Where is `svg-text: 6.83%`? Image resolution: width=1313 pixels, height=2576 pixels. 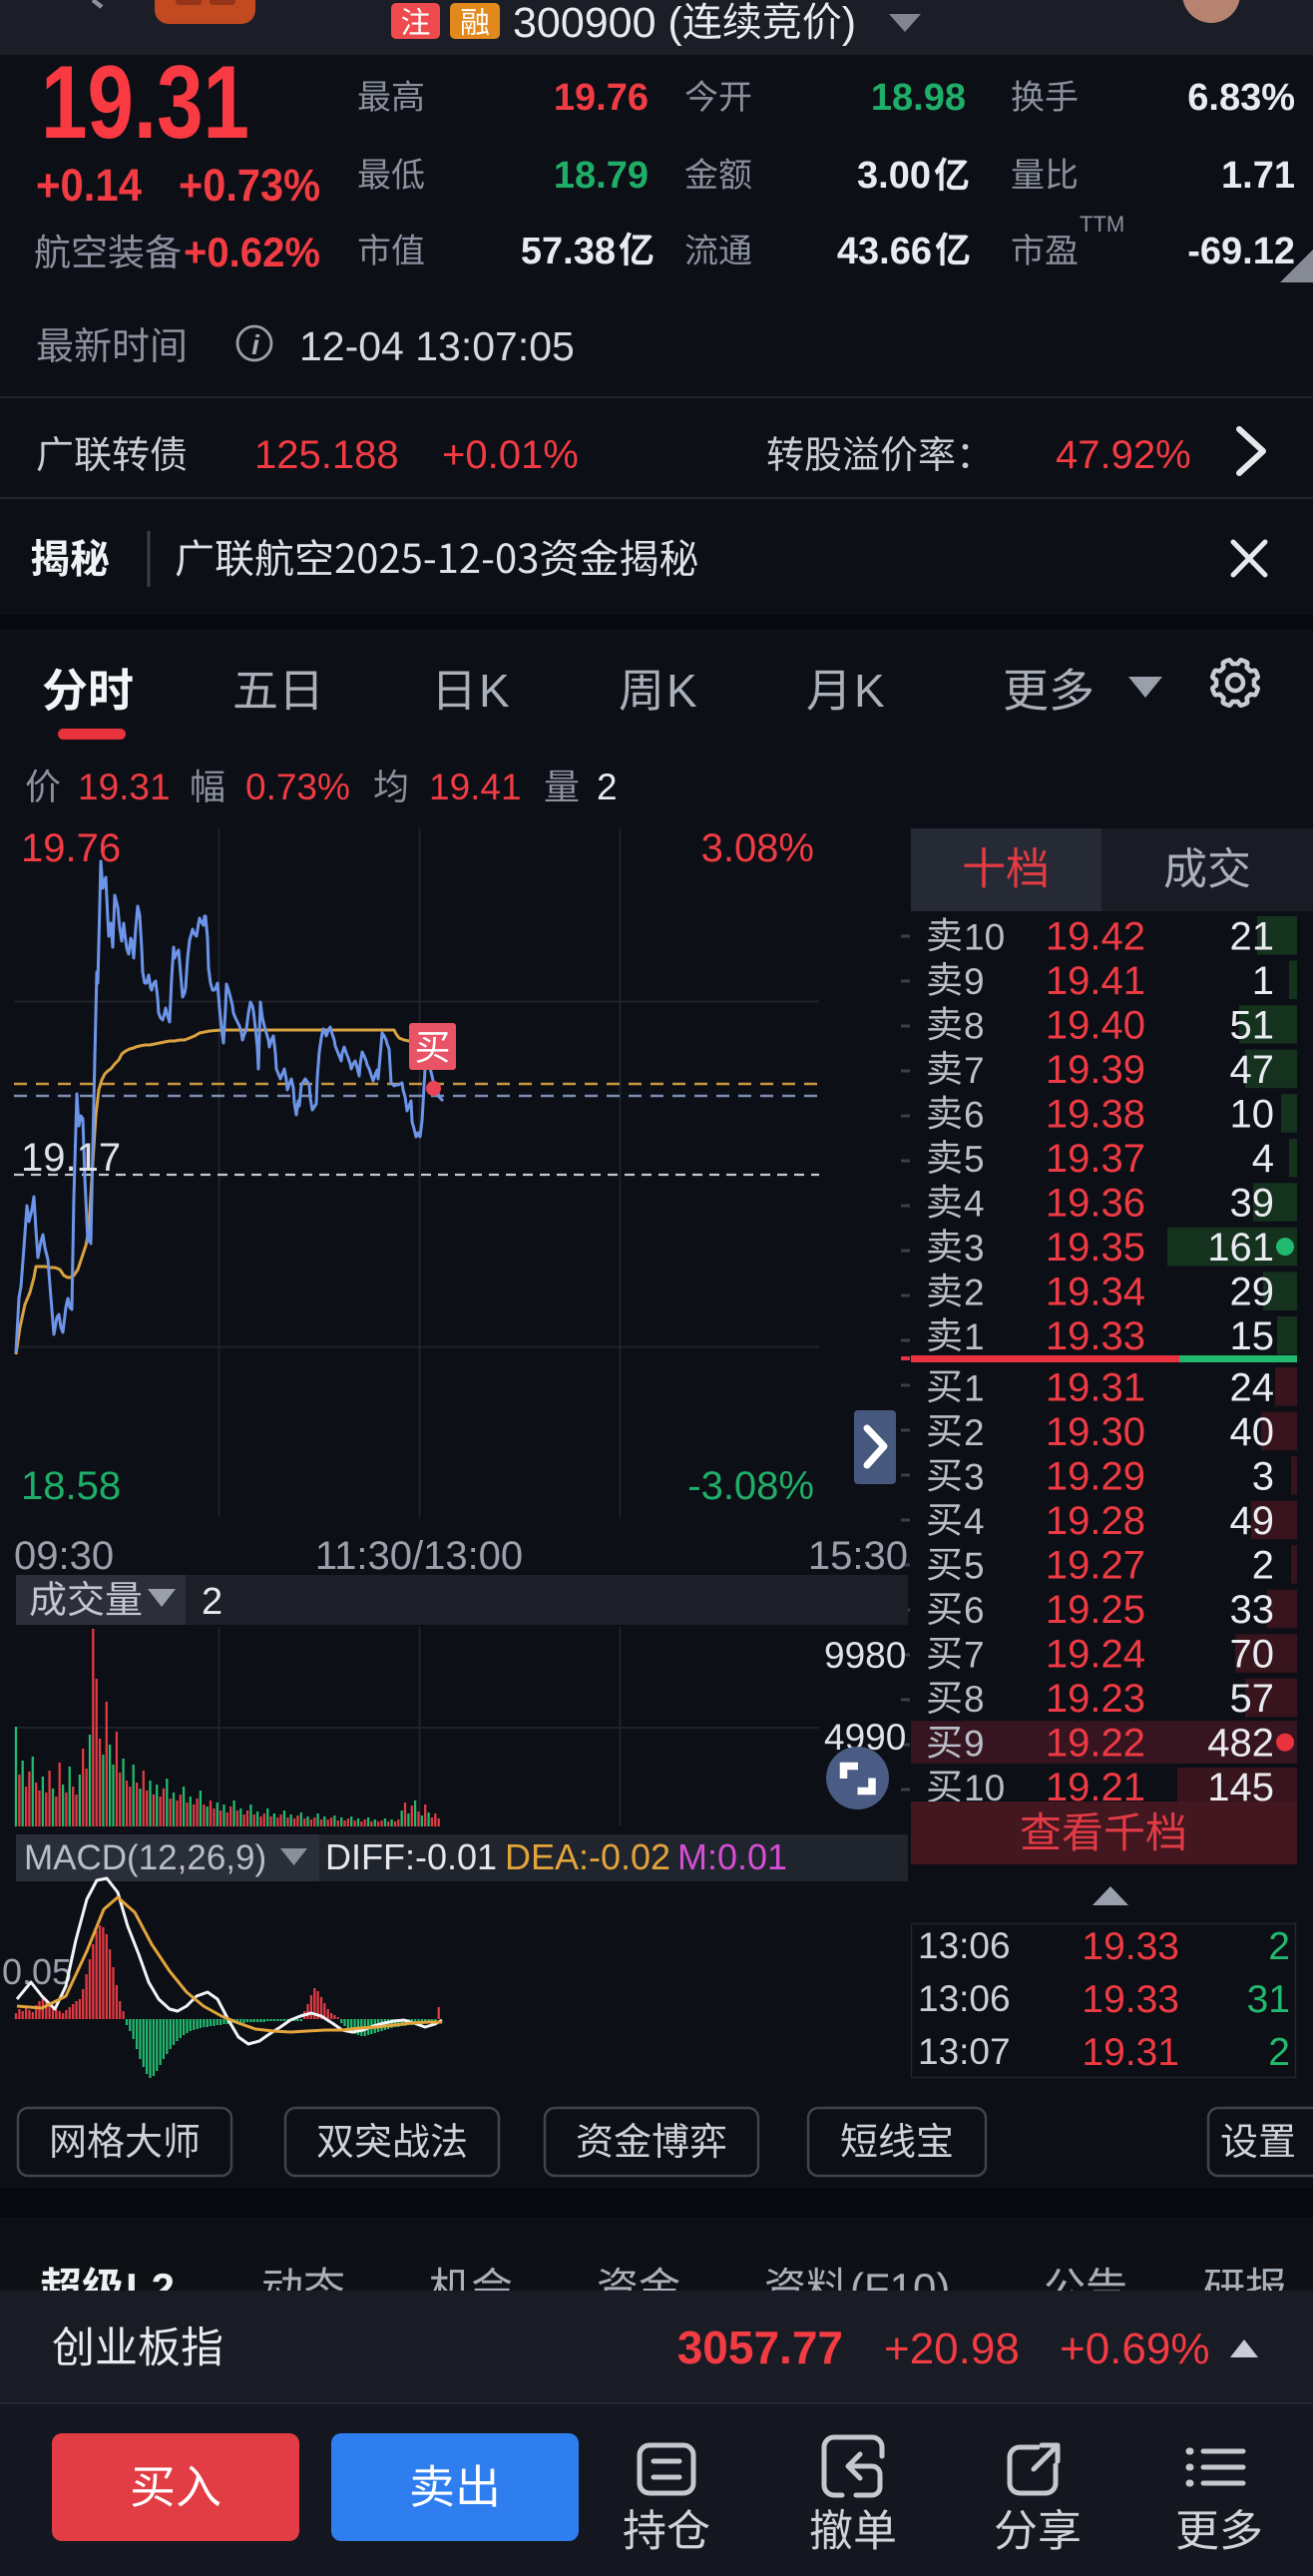 svg-text: 6.83% is located at coordinates (1241, 98).